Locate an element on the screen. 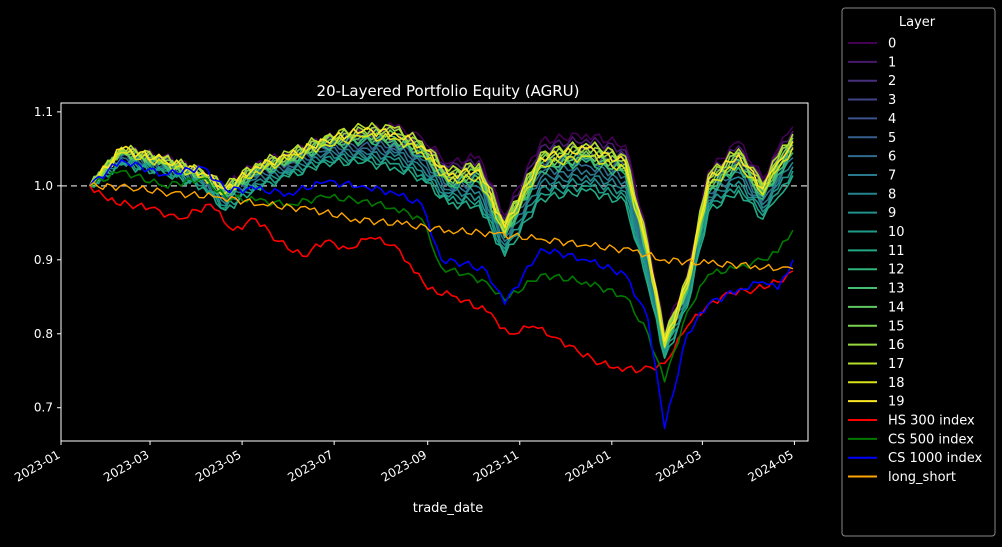 The height and width of the screenshot is (547, 1002). legend-entry: 15 is located at coordinates (876, 326).